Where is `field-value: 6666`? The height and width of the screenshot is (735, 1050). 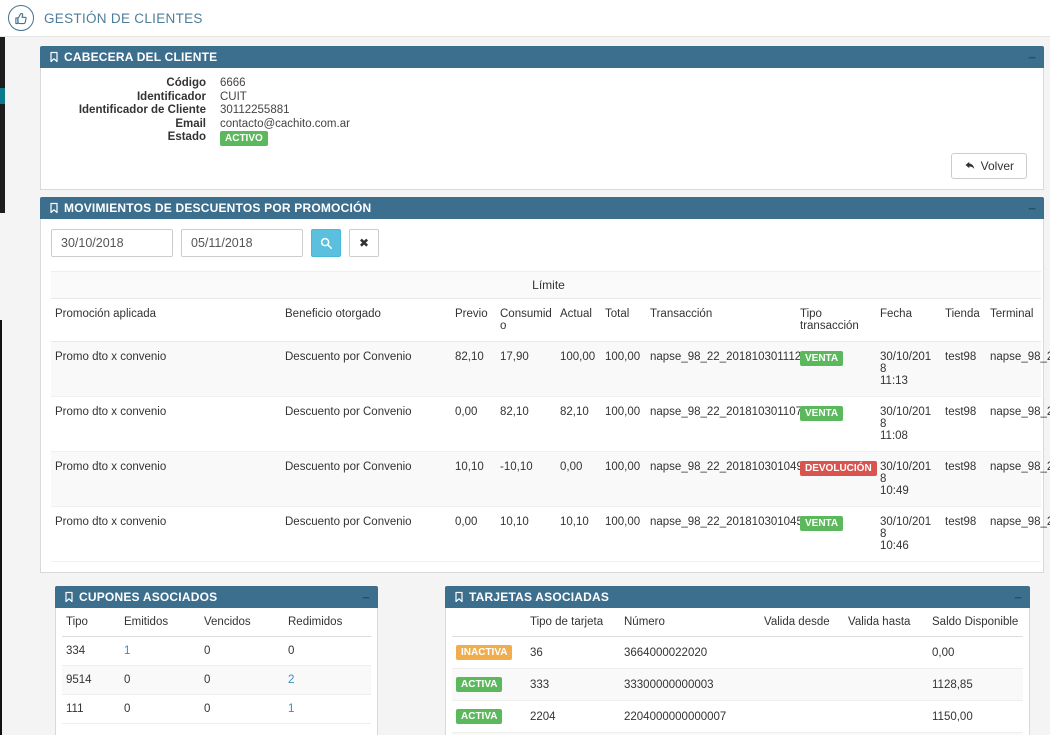 field-value: 6666 is located at coordinates (233, 83).